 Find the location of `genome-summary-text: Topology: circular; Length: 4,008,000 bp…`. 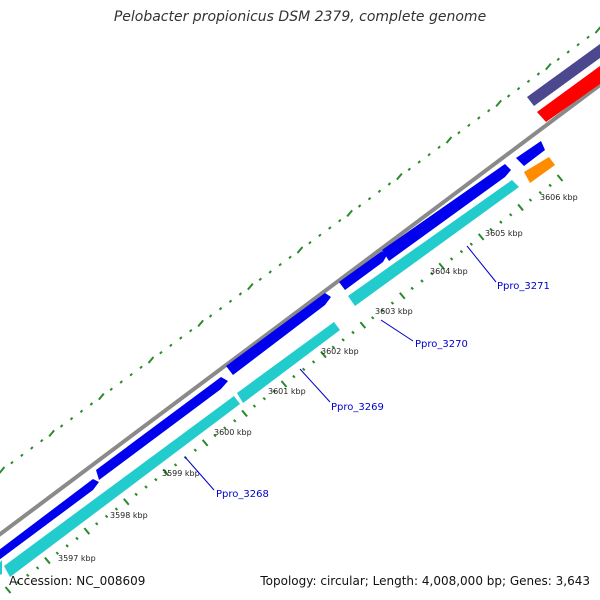

genome-summary-text: Topology: circular; Length: 4,008,000 bp… is located at coordinates (425, 581).